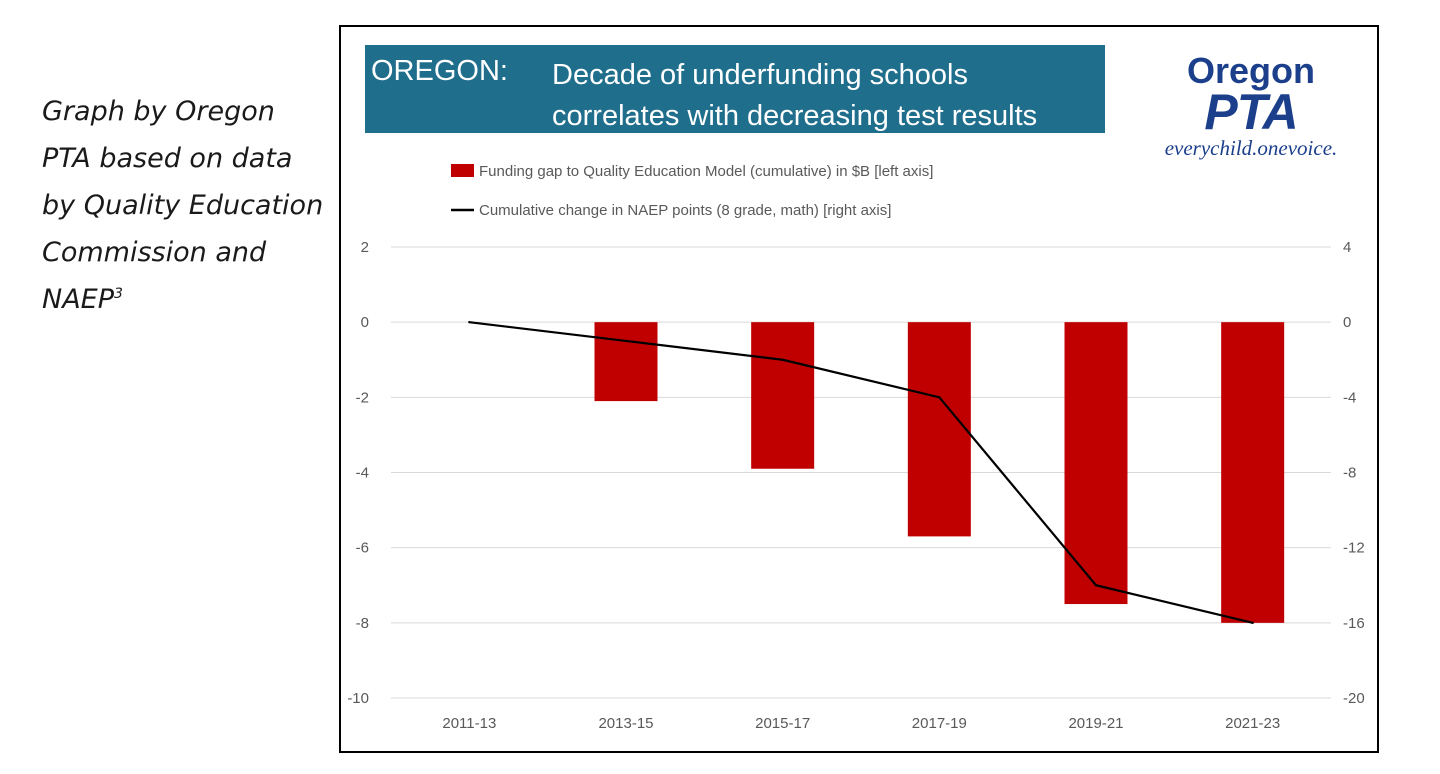 This screenshot has width=1440, height=774. I want to click on right-tick-label: -12, so click(1354, 548).